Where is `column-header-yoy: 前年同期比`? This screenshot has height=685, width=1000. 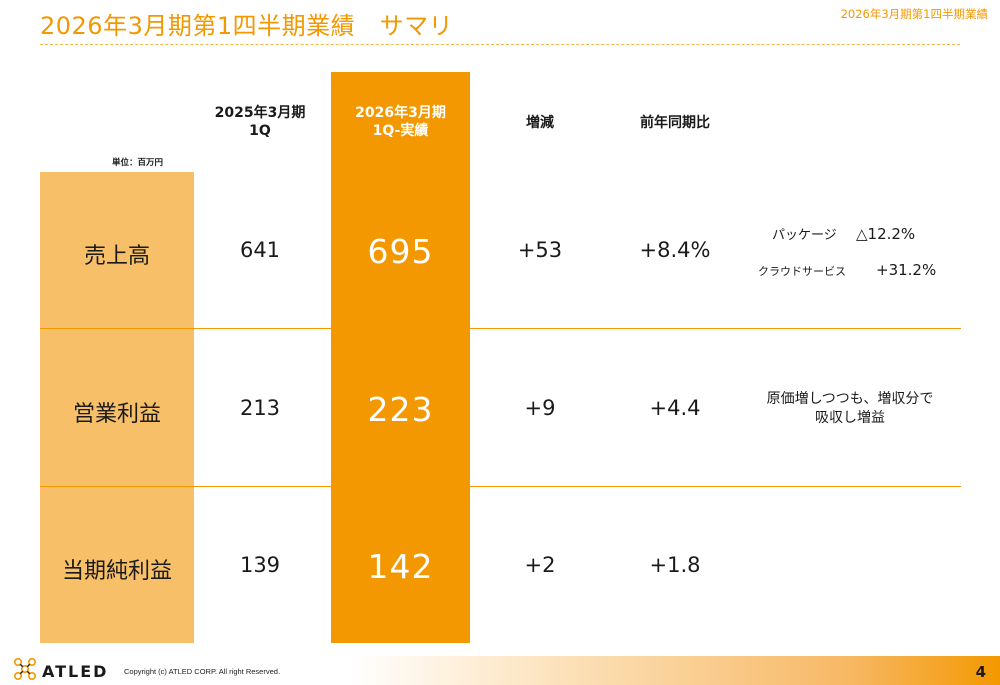
column-header-yoy: 前年同期比 is located at coordinates (675, 123).